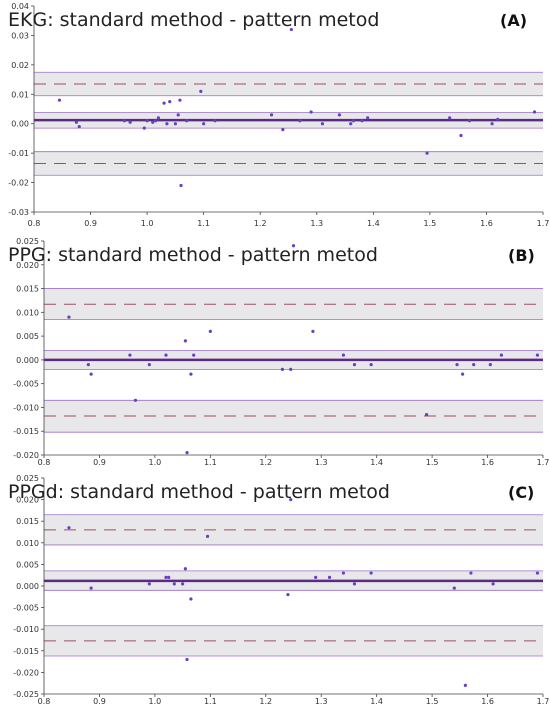  What do you see at coordinates (288, 163) in the screenshot?
I see `lower-band` at bounding box center [288, 163].